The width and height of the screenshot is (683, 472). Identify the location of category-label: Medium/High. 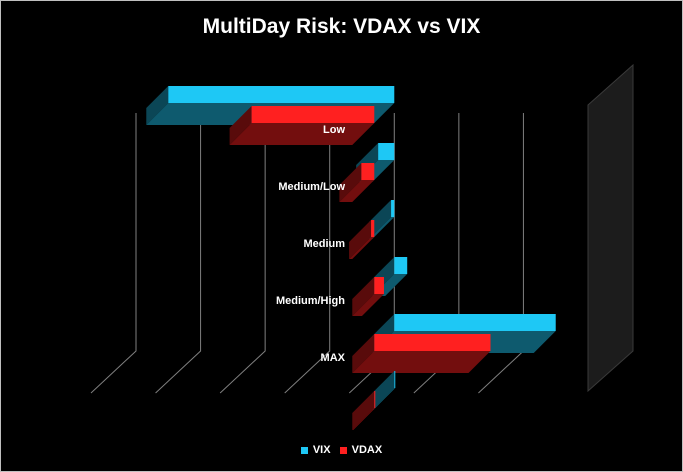
(310, 301).